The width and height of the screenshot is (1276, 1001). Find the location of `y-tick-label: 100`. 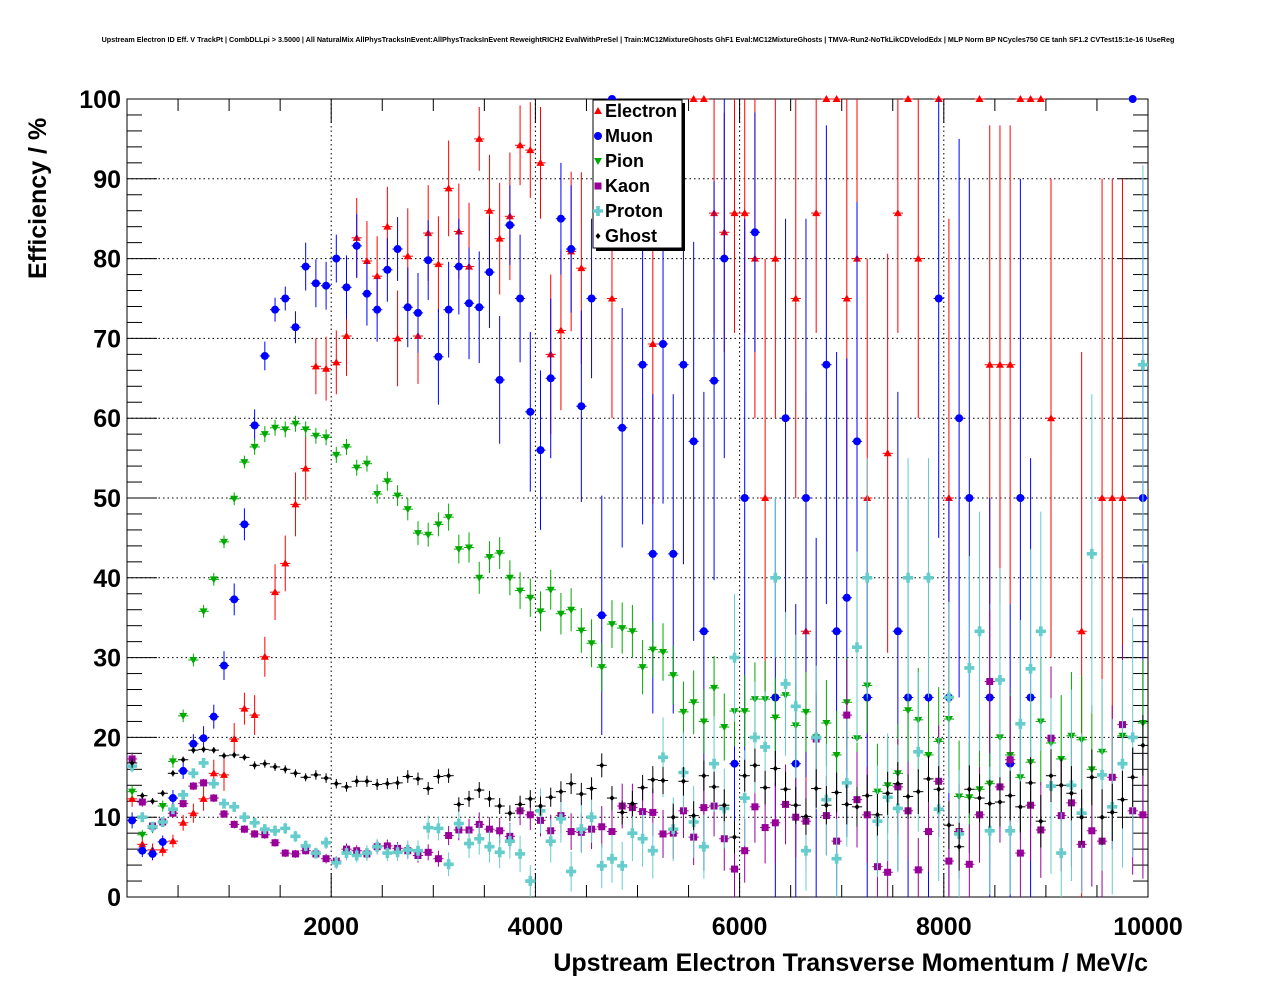

y-tick-label: 100 is located at coordinates (100, 100).